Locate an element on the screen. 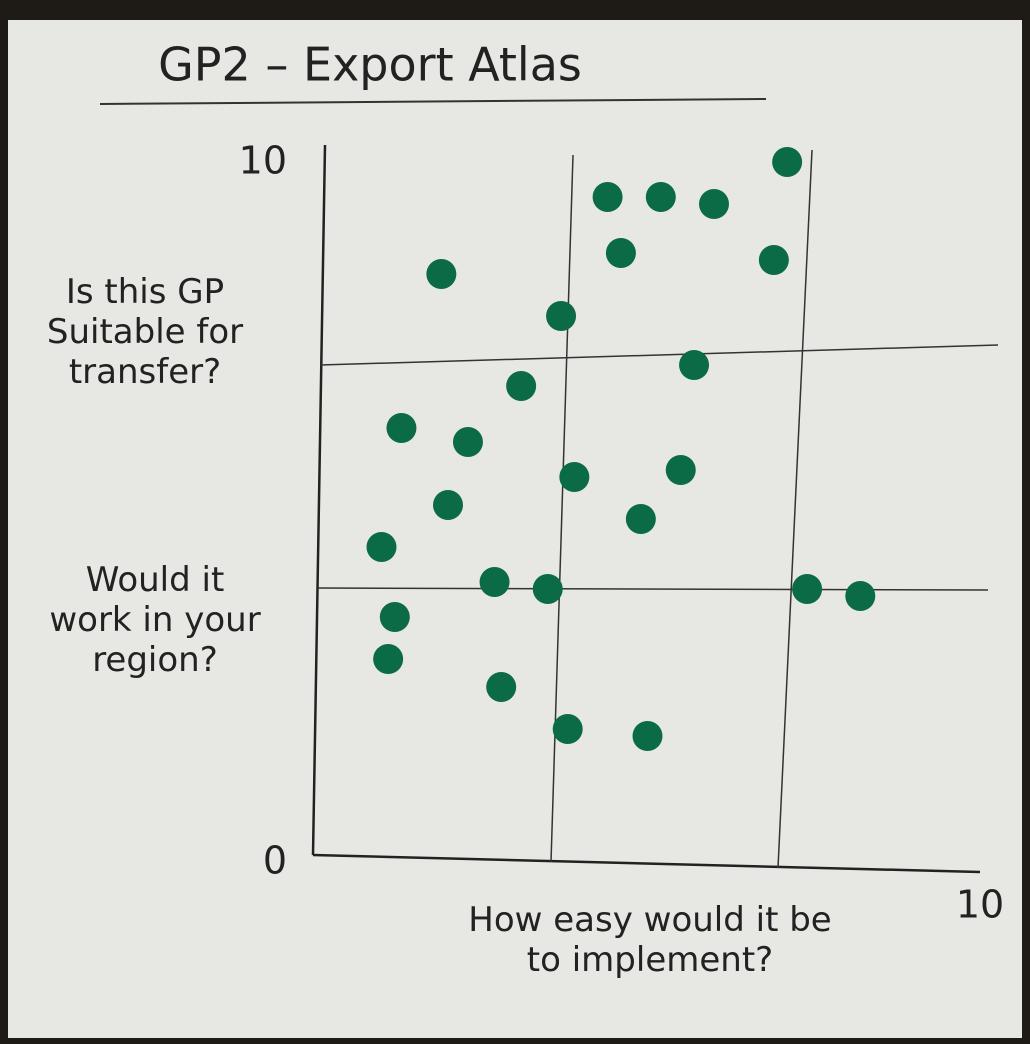 This screenshot has width=1030, height=1044. x-tick-label: 10 is located at coordinates (980, 905).